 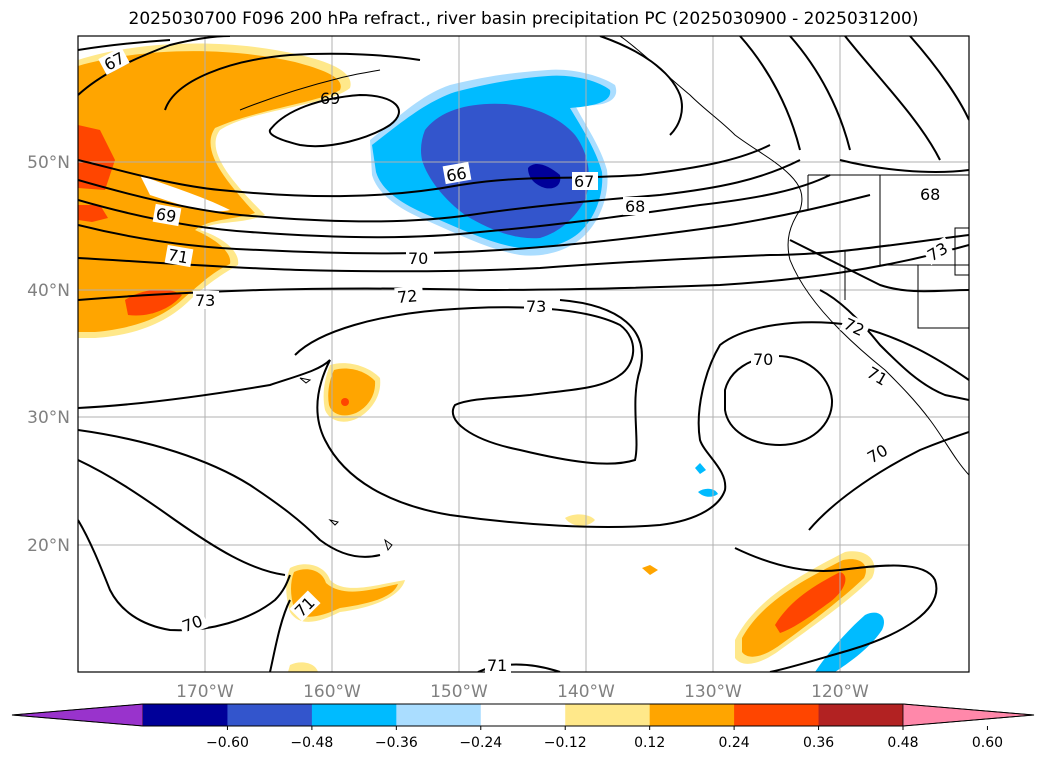 I want to click on contour-label: 72, so click(x=407, y=296).